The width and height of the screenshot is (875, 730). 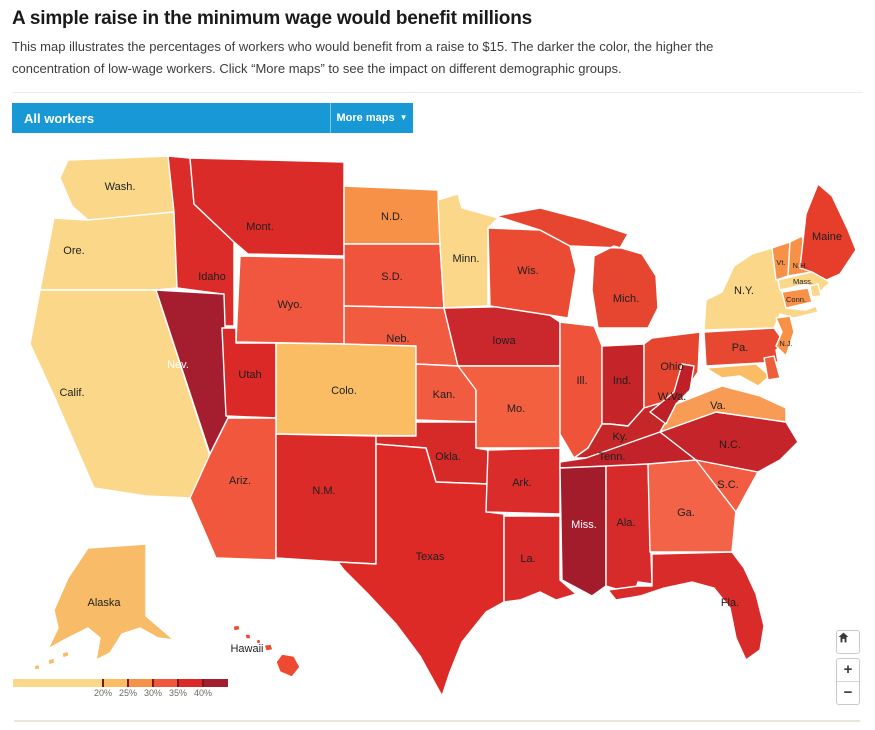 What do you see at coordinates (509, 407) in the screenshot?
I see `state-missouri` at bounding box center [509, 407].